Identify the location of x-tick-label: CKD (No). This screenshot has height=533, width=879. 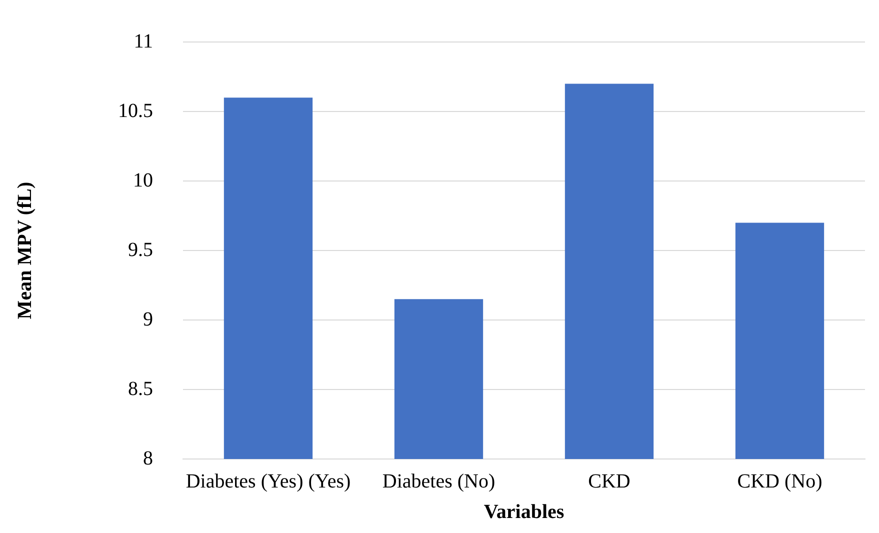
(779, 481).